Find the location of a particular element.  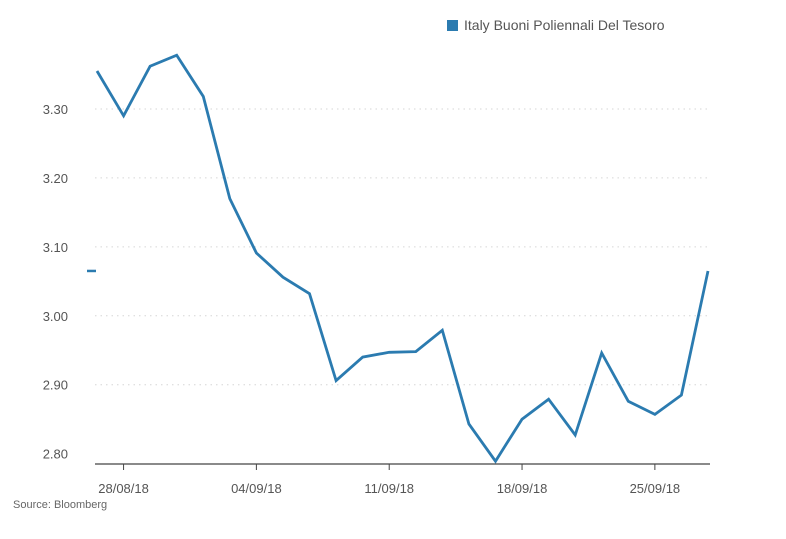

y-tick-label: 3.00 is located at coordinates (55, 316).